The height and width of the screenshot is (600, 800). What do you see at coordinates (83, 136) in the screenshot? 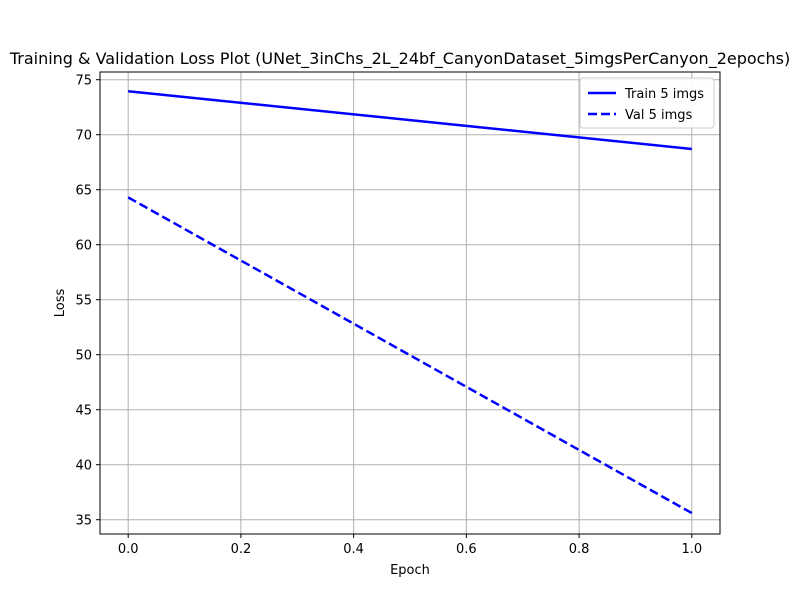
I see `y-tick-label: 70` at bounding box center [83, 136].